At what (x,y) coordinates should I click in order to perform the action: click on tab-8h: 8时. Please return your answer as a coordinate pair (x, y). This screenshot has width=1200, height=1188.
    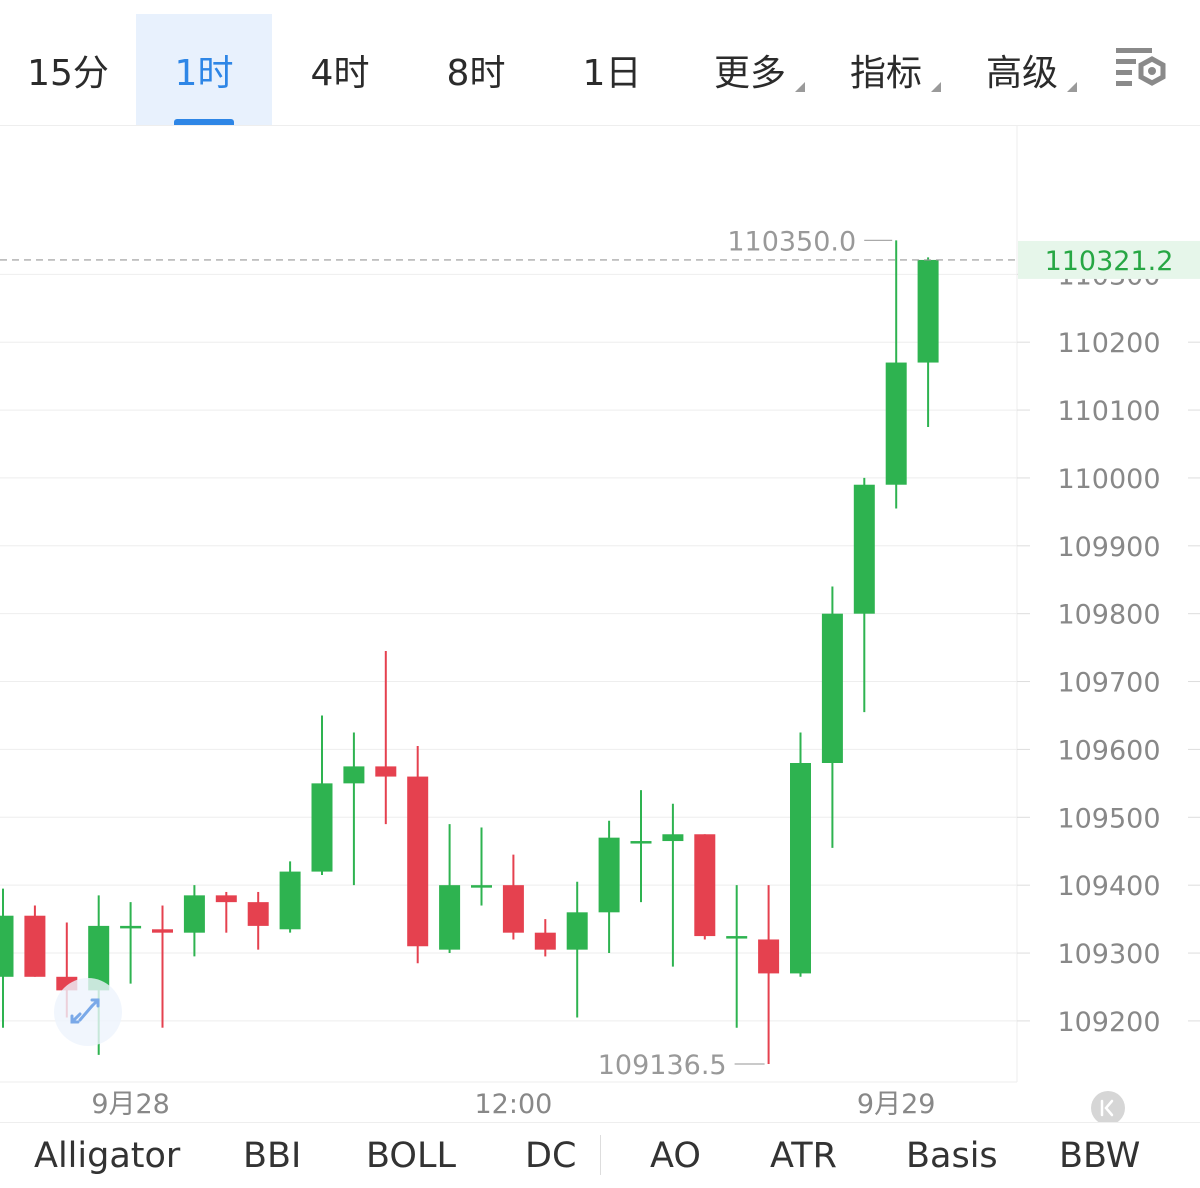
    Looking at the image, I should click on (476, 69).